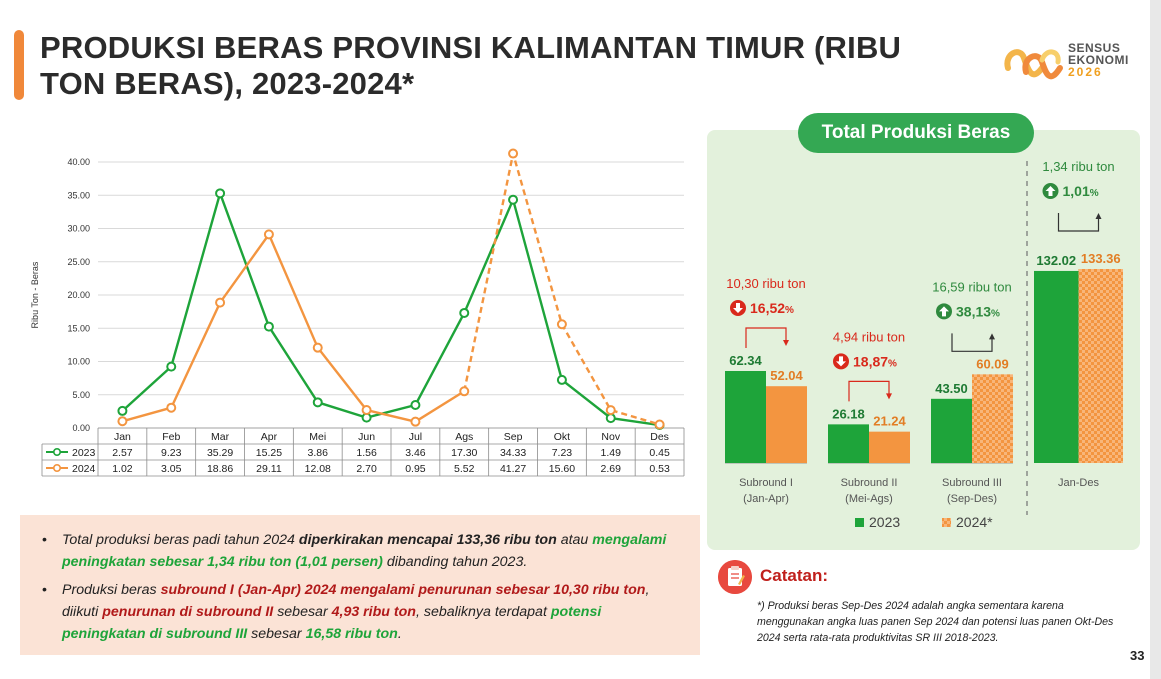  What do you see at coordinates (611, 469) in the screenshot?
I see `table-cell-value: 2.69` at bounding box center [611, 469].